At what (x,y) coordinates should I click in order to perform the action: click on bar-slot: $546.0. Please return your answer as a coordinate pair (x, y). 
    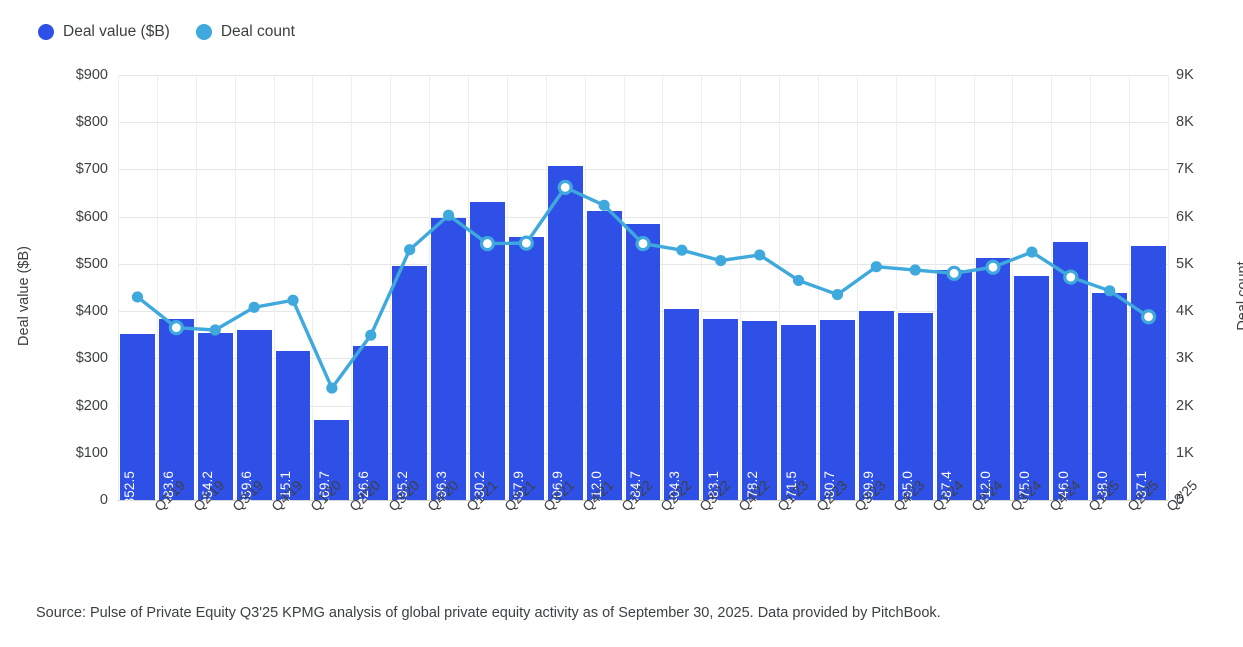
    Looking at the image, I should click on (1070, 294).